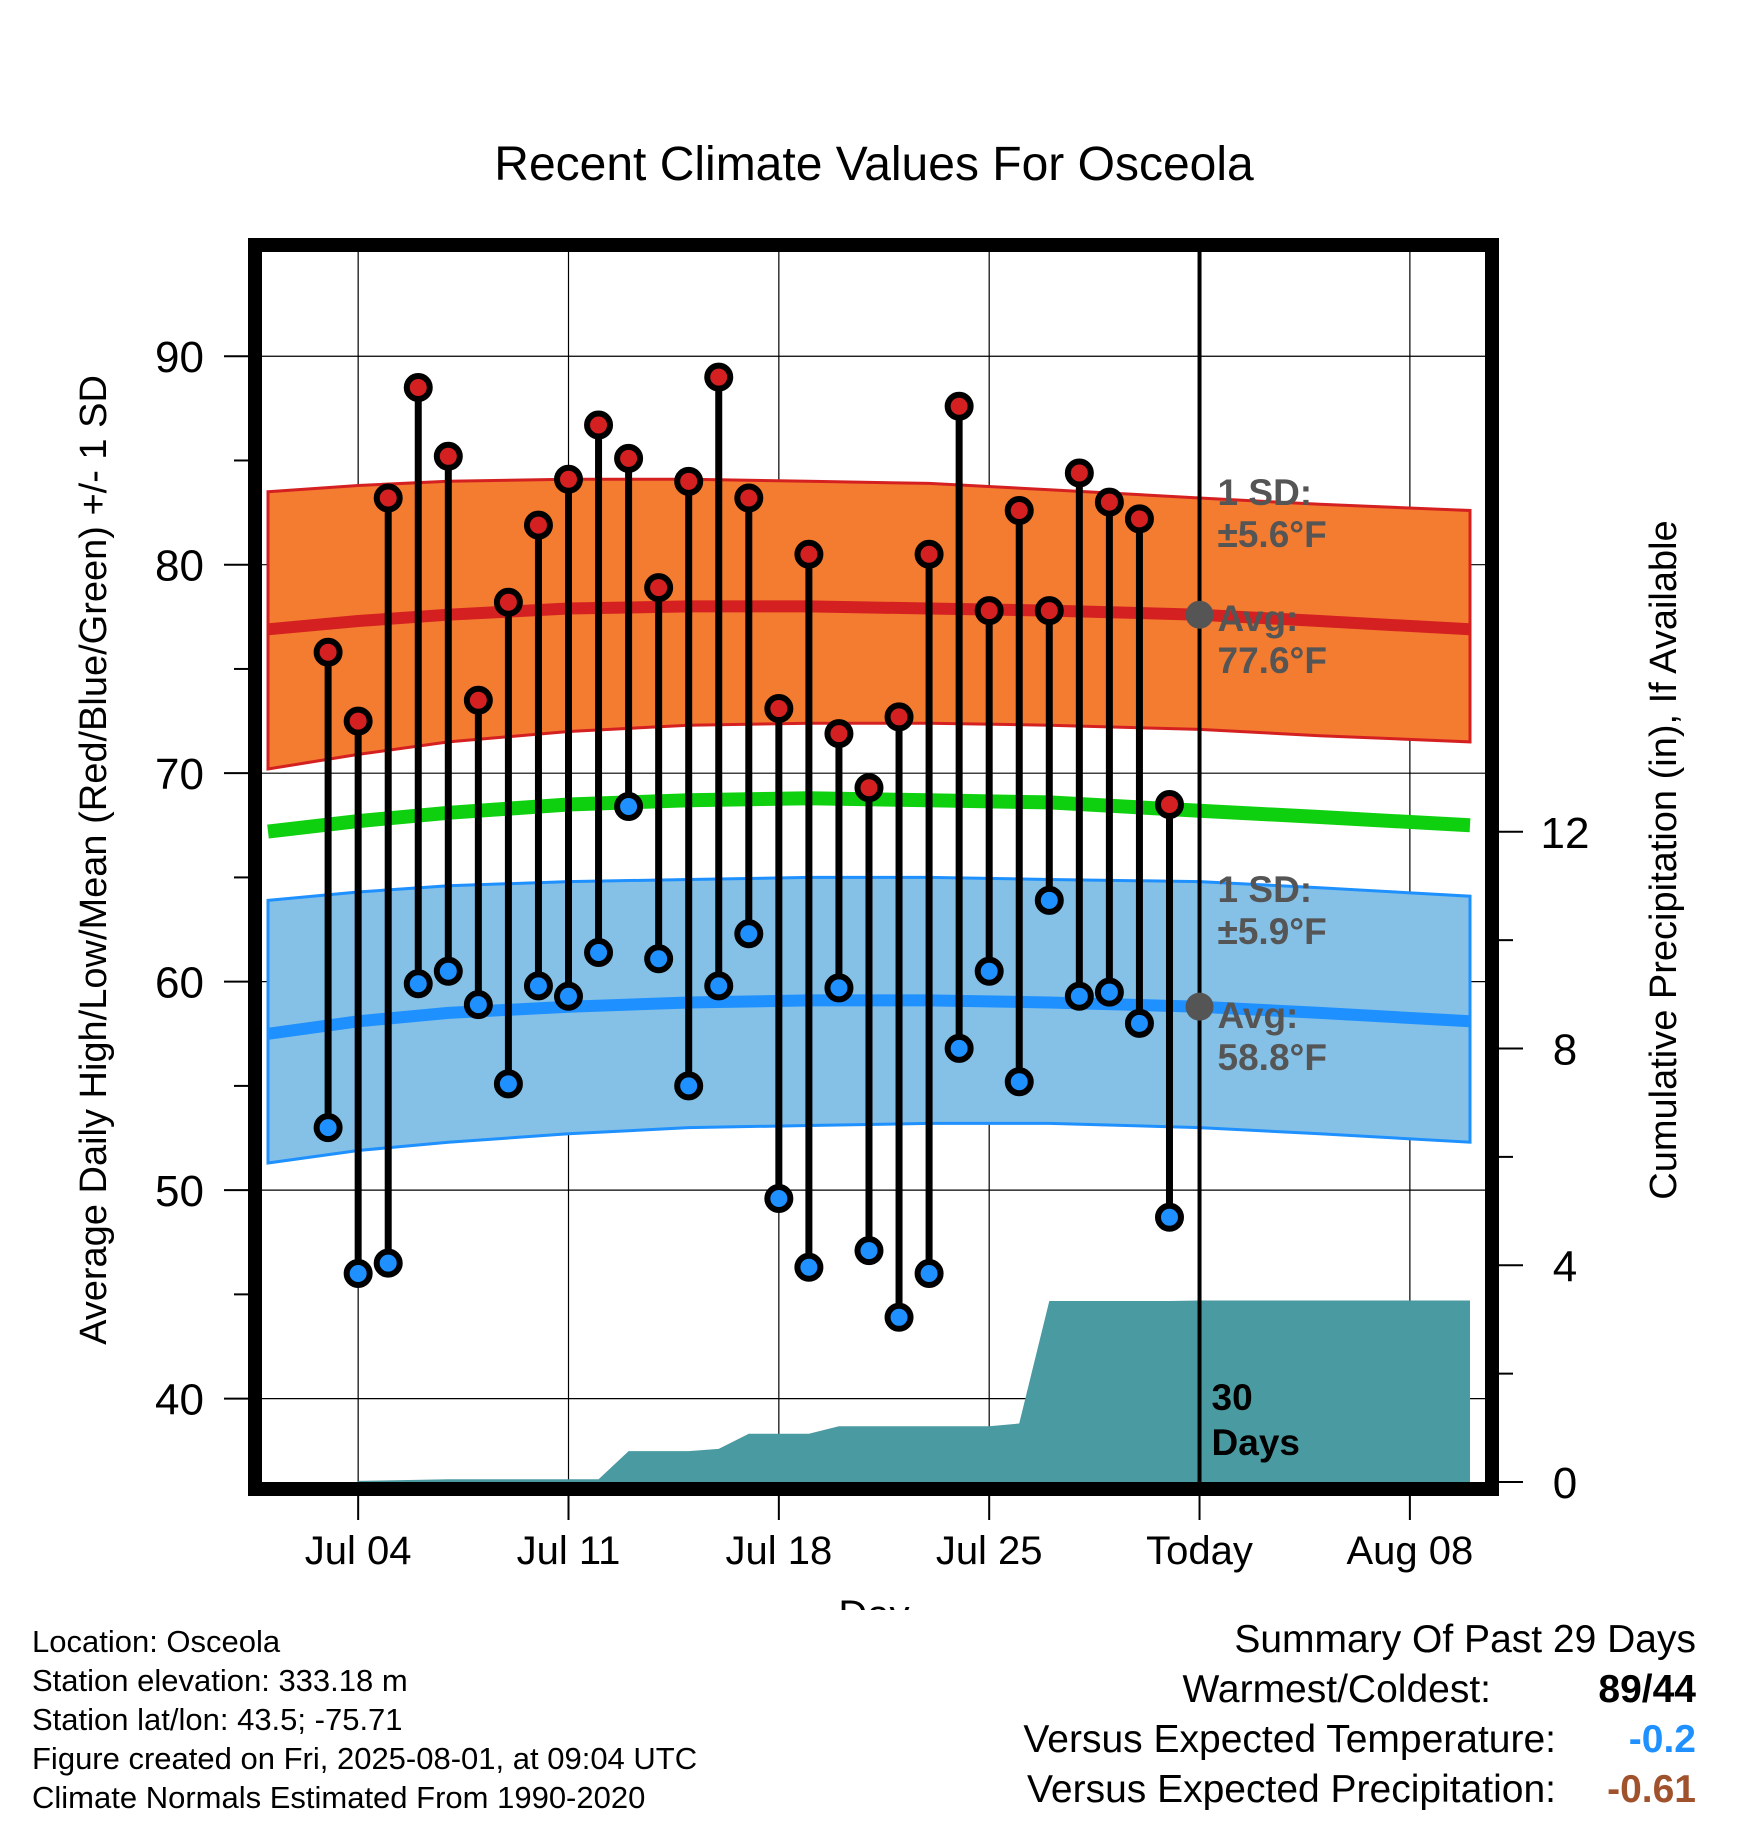 This screenshot has height=1828, width=1748. I want to click on y2-tick-label: 0, so click(1565, 1483).